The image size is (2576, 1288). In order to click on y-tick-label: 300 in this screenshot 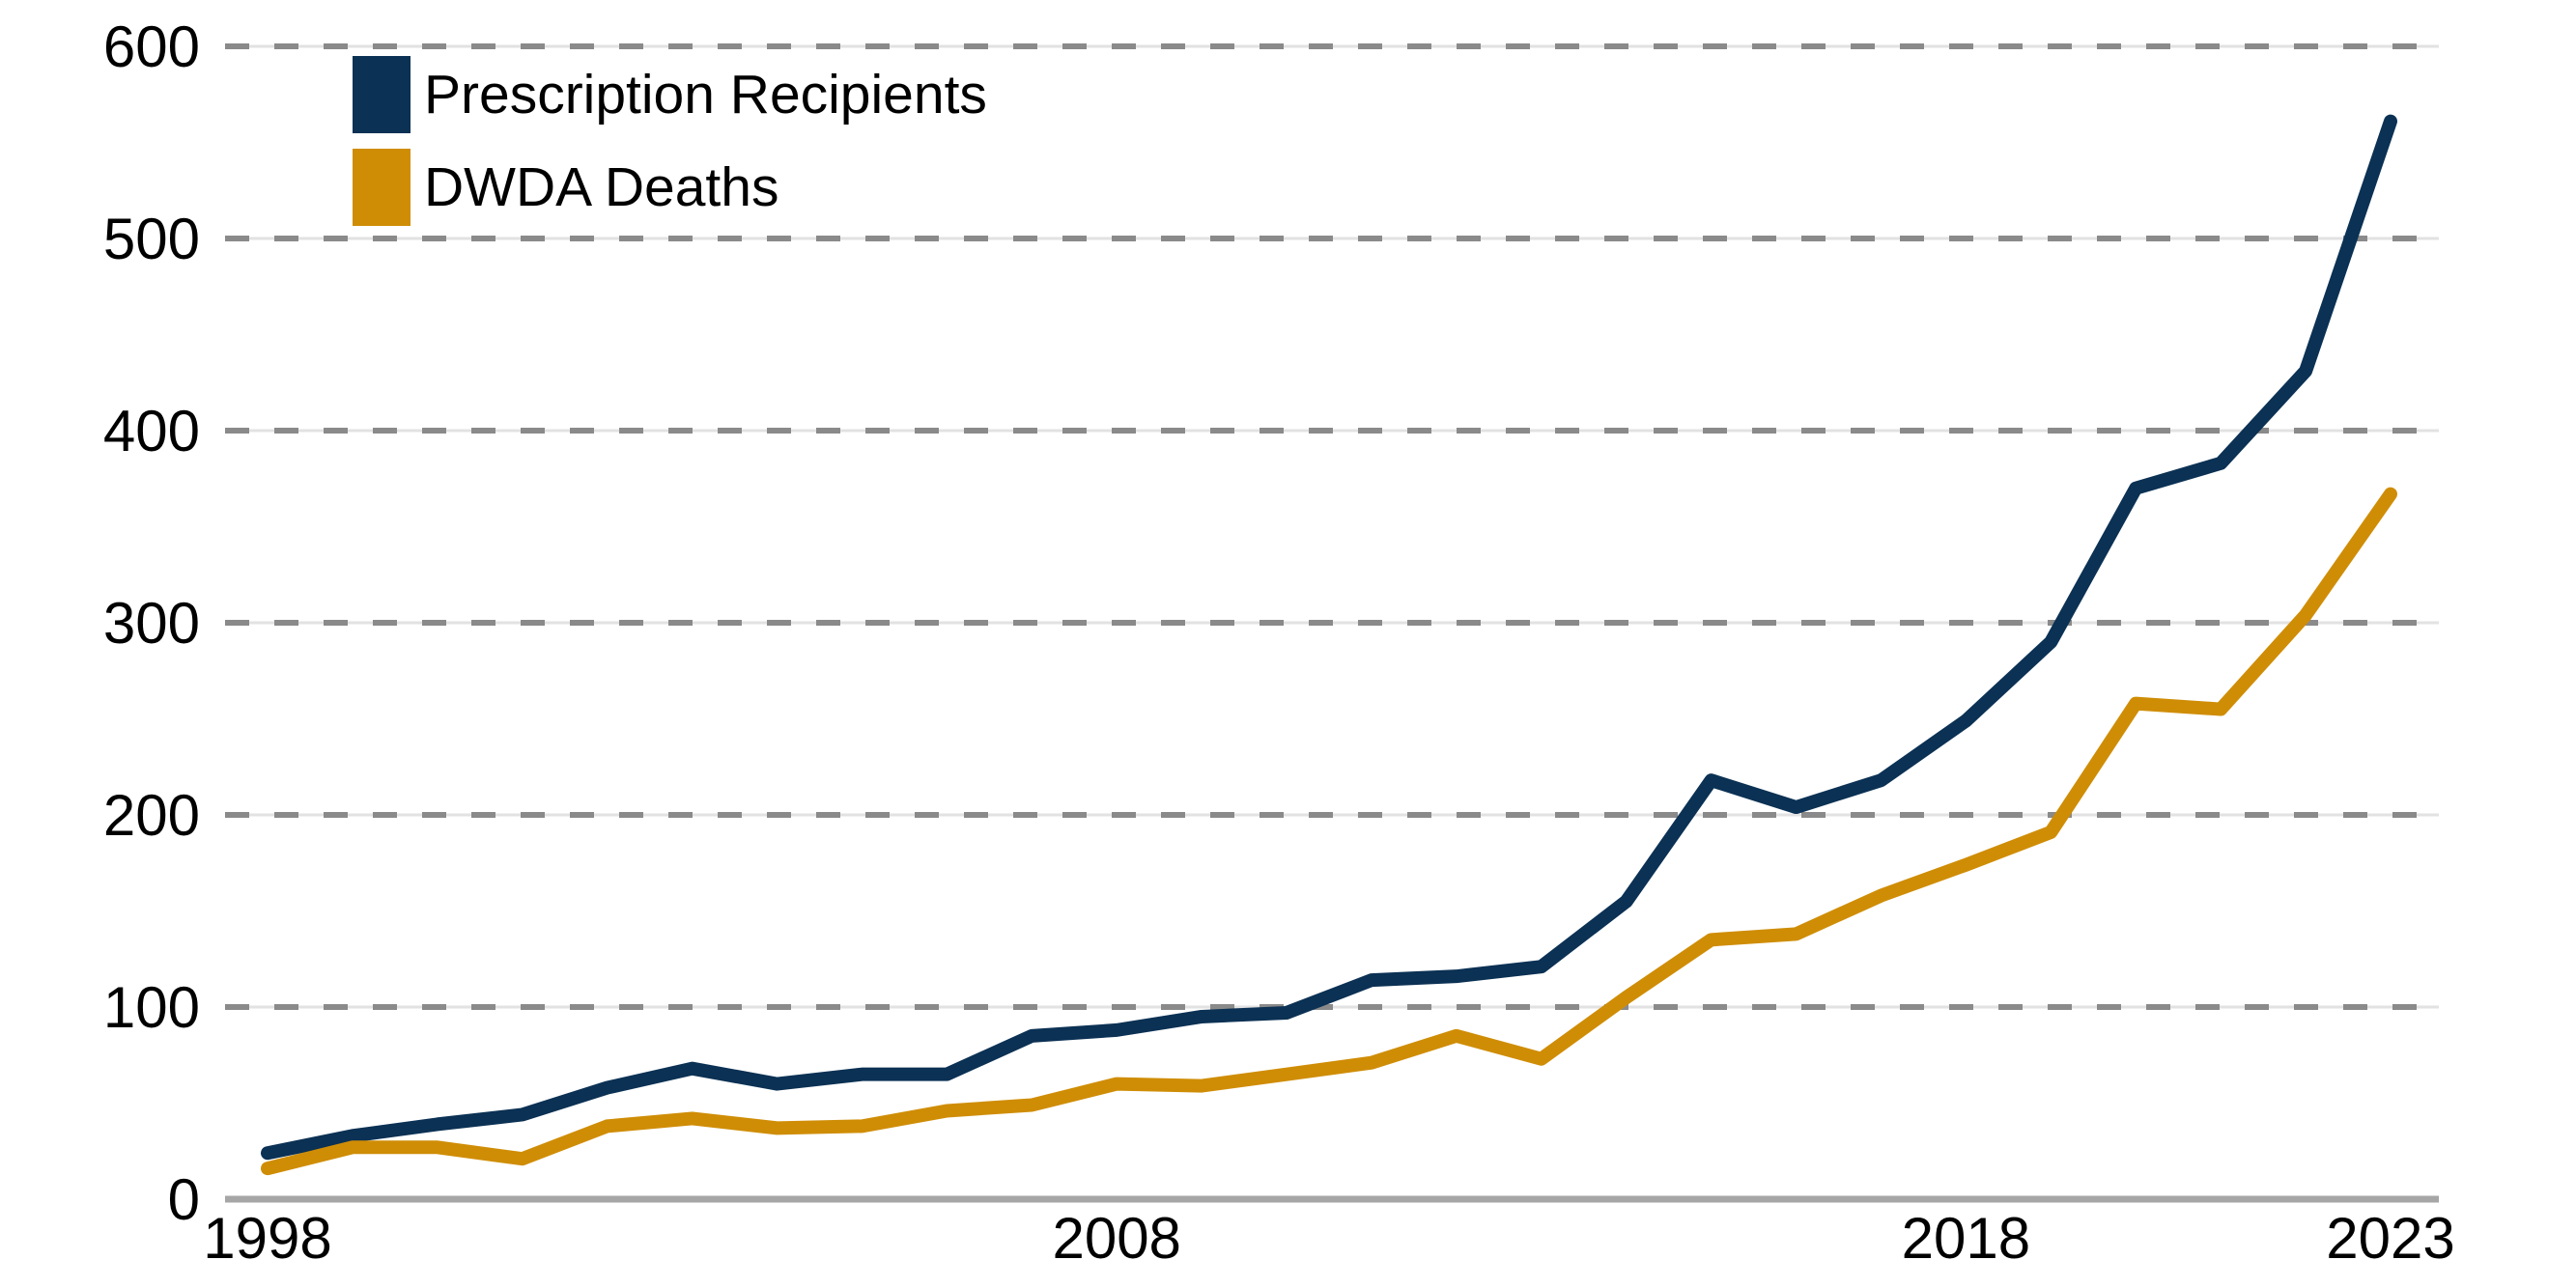, I will do `click(151, 624)`.